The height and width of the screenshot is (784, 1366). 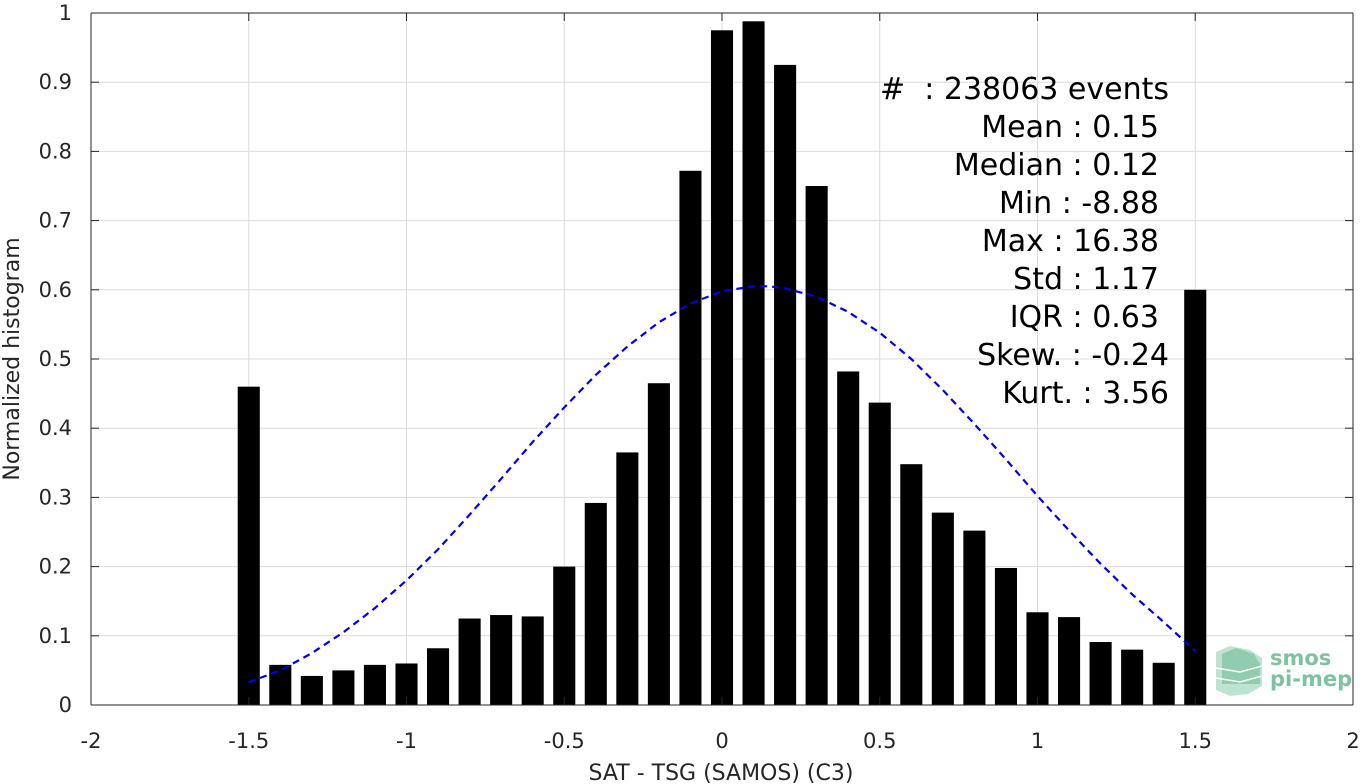 What do you see at coordinates (1300, 658) in the screenshot?
I see `logo-text-smos: smos` at bounding box center [1300, 658].